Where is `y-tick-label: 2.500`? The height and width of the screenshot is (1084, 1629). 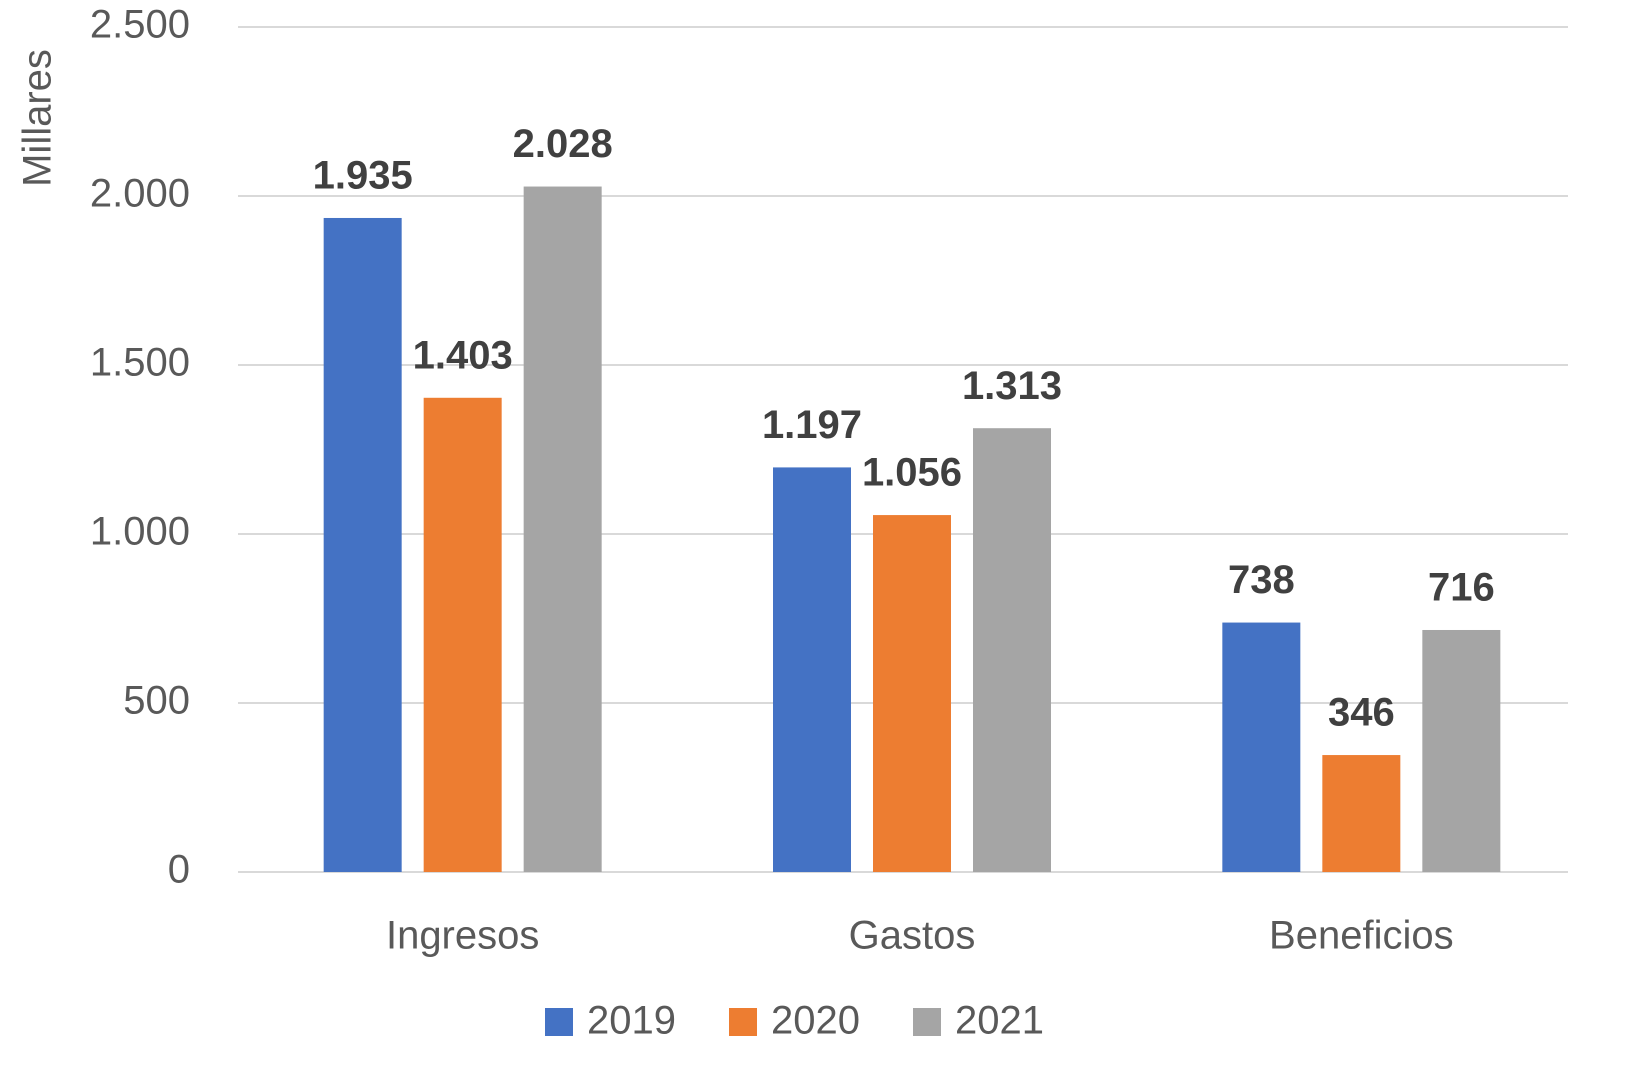
y-tick-label: 2.500 is located at coordinates (140, 25).